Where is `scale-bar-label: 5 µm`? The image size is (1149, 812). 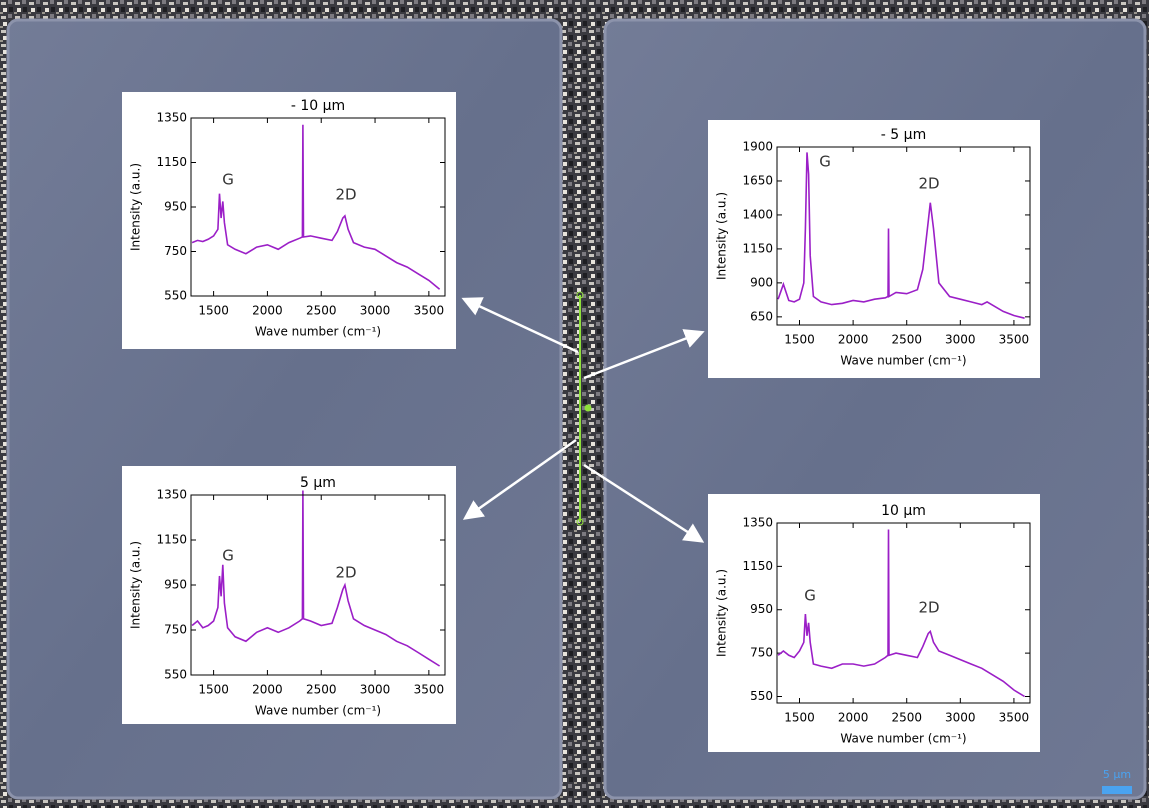 scale-bar-label: 5 µm is located at coordinates (1117, 774).